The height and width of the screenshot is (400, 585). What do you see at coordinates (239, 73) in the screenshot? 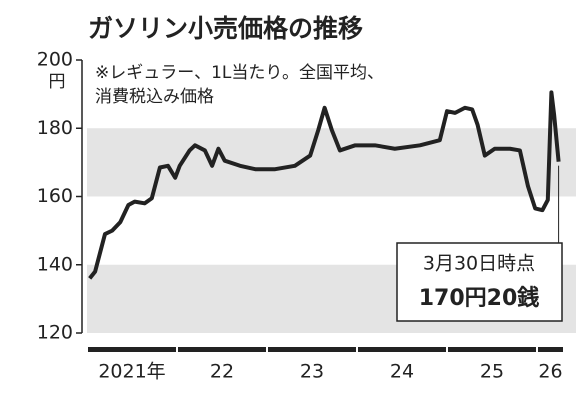
I see `subtitle: ※レギュラー、1L当たり。全国平均、` at bounding box center [239, 73].